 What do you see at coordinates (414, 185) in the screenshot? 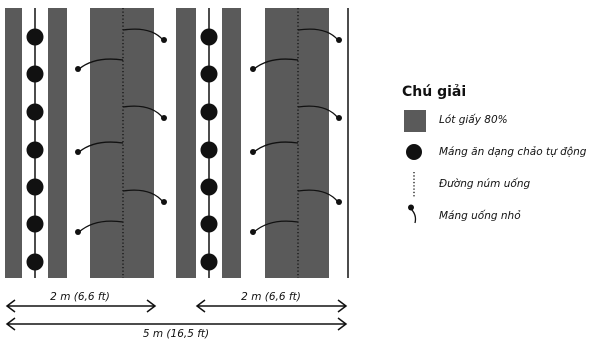
I see `dotted-line-icon` at bounding box center [414, 185].